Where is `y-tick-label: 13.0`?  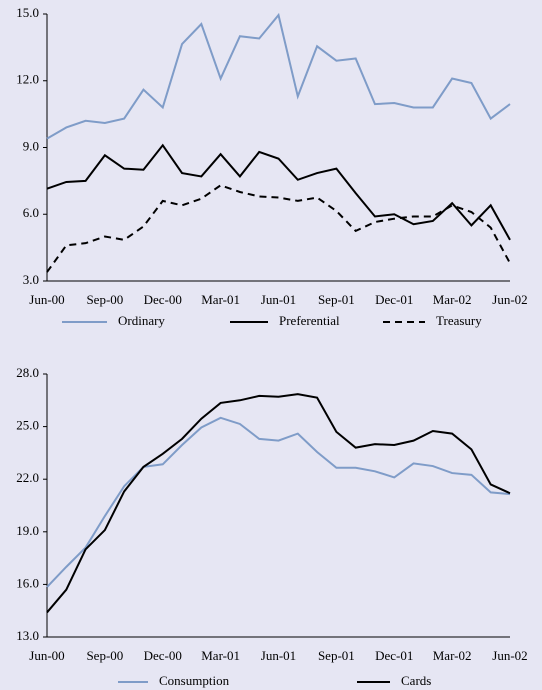
y-tick-label: 13.0 is located at coordinates (27, 635).